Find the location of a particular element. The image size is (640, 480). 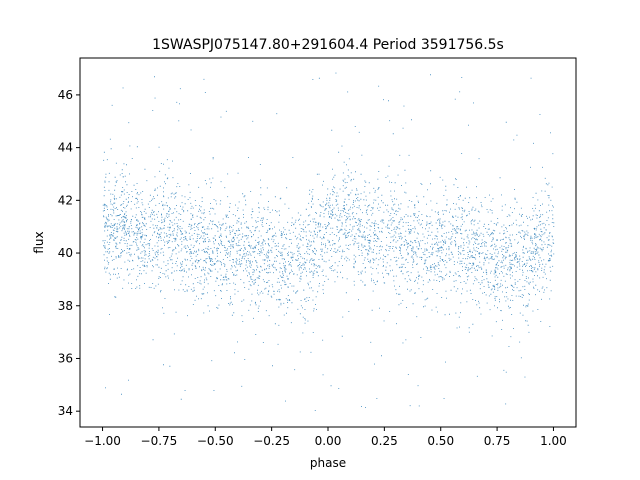

x-tick-label: 0.50 is located at coordinates (440, 441).